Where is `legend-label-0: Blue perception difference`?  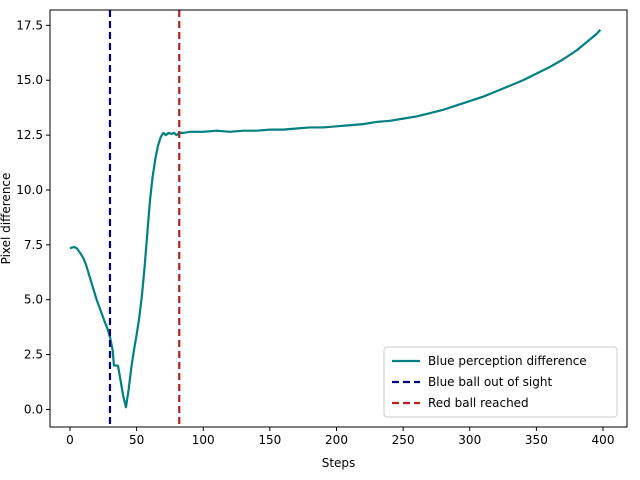
legend-label-0: Blue perception difference is located at coordinates (507, 361).